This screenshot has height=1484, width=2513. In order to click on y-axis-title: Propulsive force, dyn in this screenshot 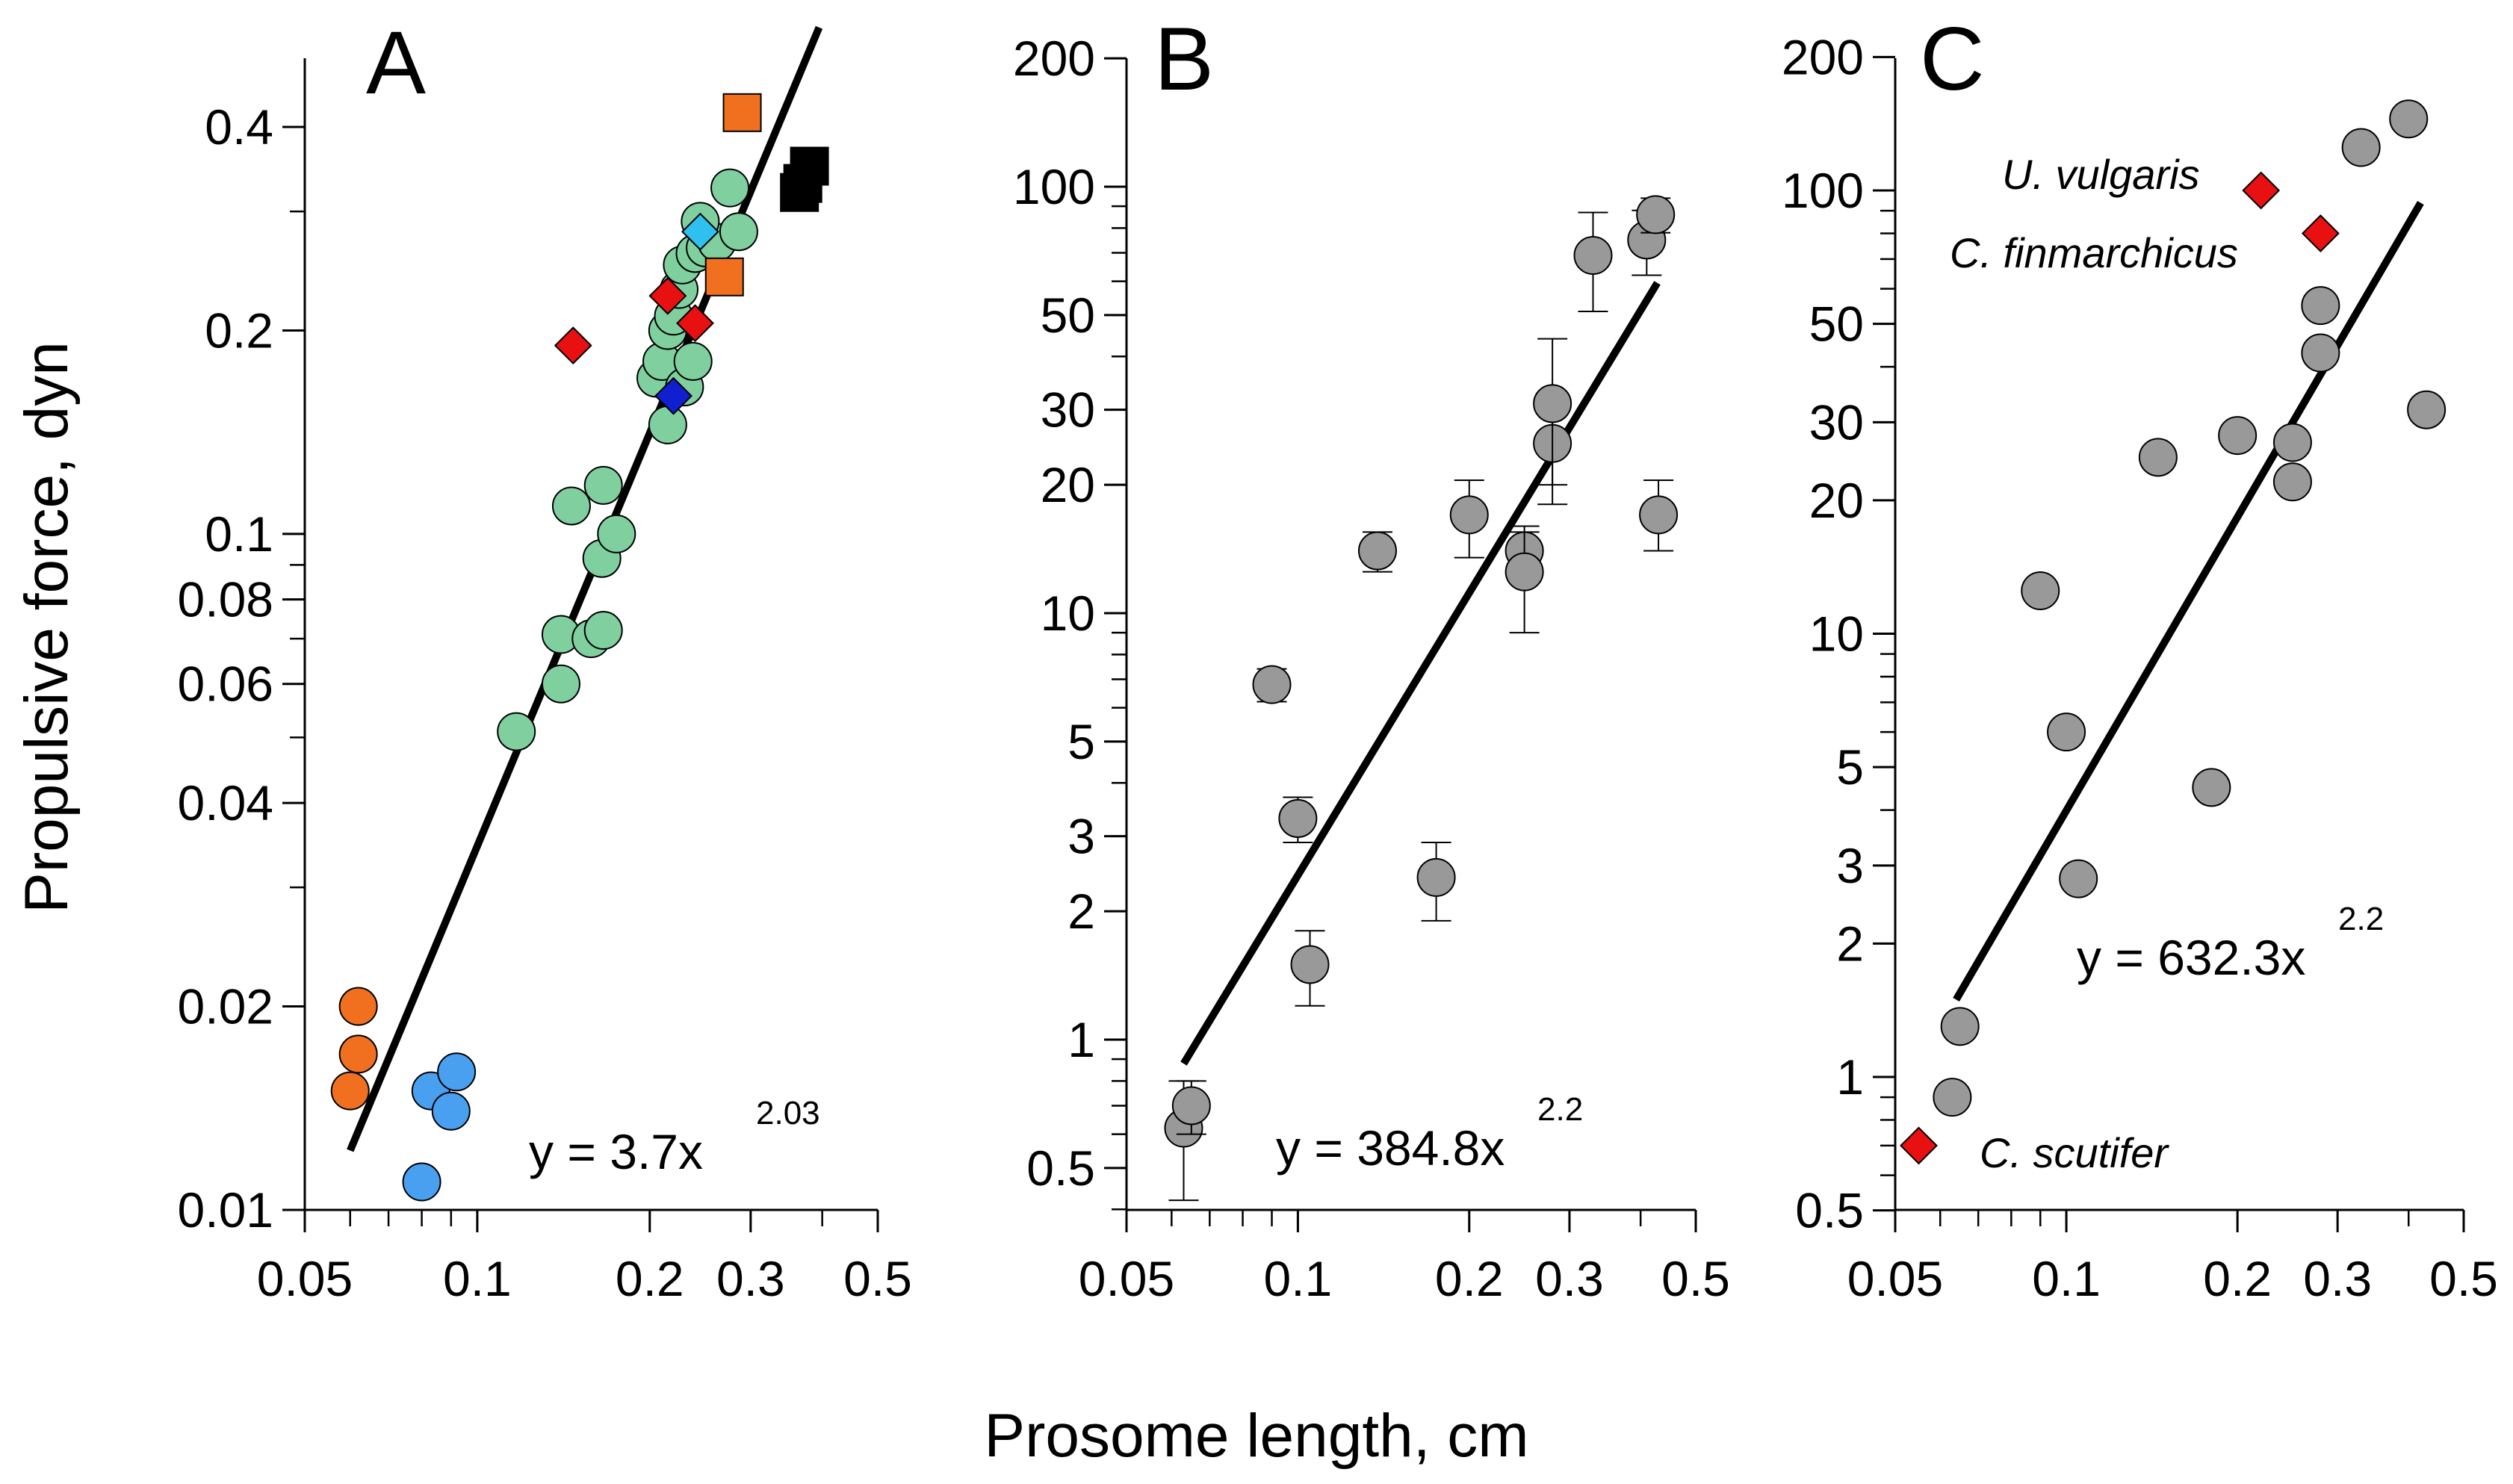, I will do `click(47, 627)`.